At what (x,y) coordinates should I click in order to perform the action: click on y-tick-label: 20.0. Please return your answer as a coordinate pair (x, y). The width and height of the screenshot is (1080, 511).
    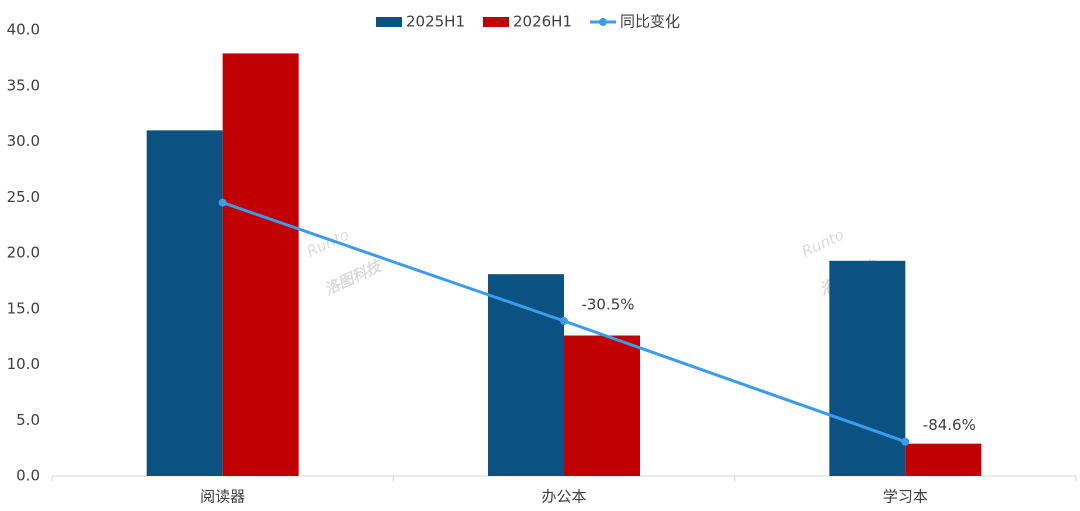
    Looking at the image, I should click on (23, 253).